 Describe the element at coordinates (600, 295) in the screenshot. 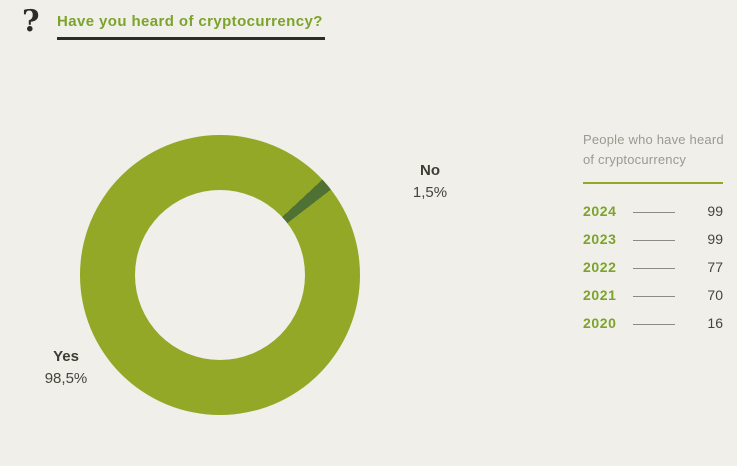

I see `row-year: 2021` at that location.